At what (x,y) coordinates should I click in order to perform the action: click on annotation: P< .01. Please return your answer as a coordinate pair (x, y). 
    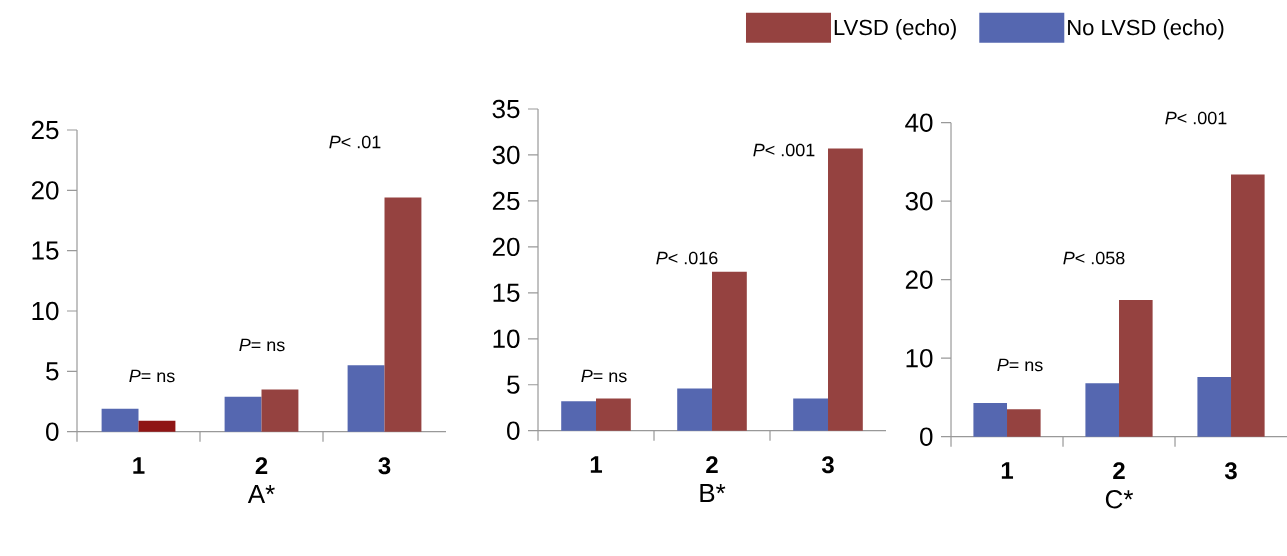
    Looking at the image, I should click on (355, 142).